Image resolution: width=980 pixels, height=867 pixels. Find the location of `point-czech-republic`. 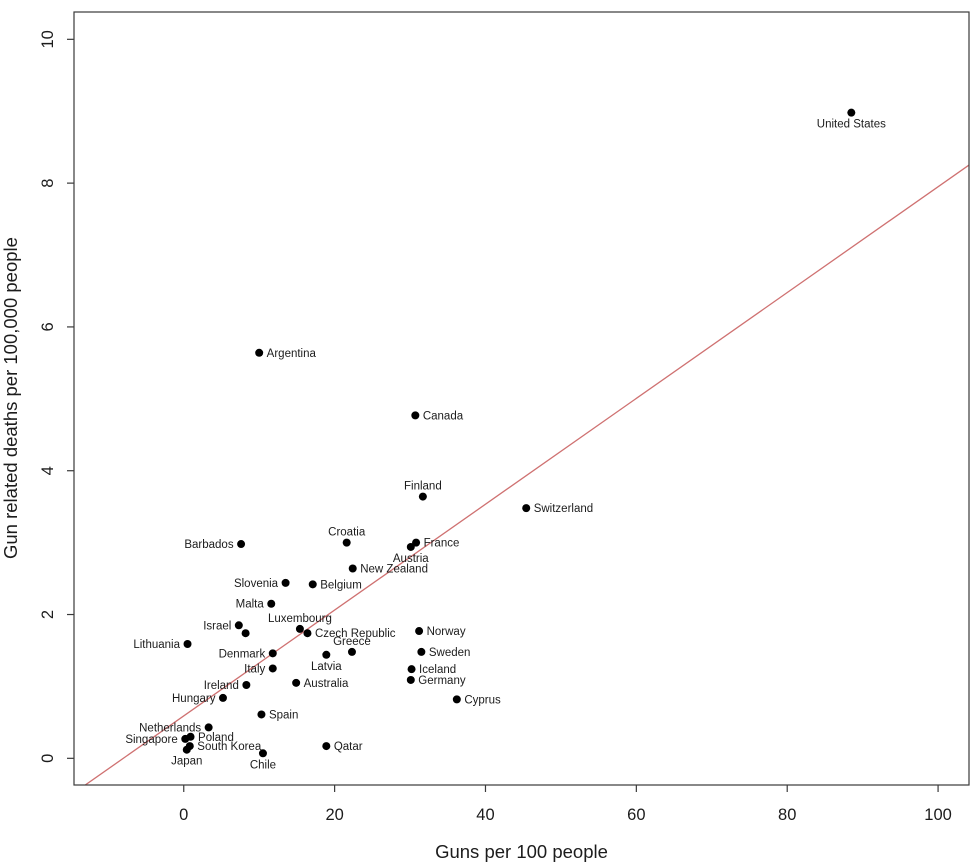

point-czech-republic is located at coordinates (307, 633).